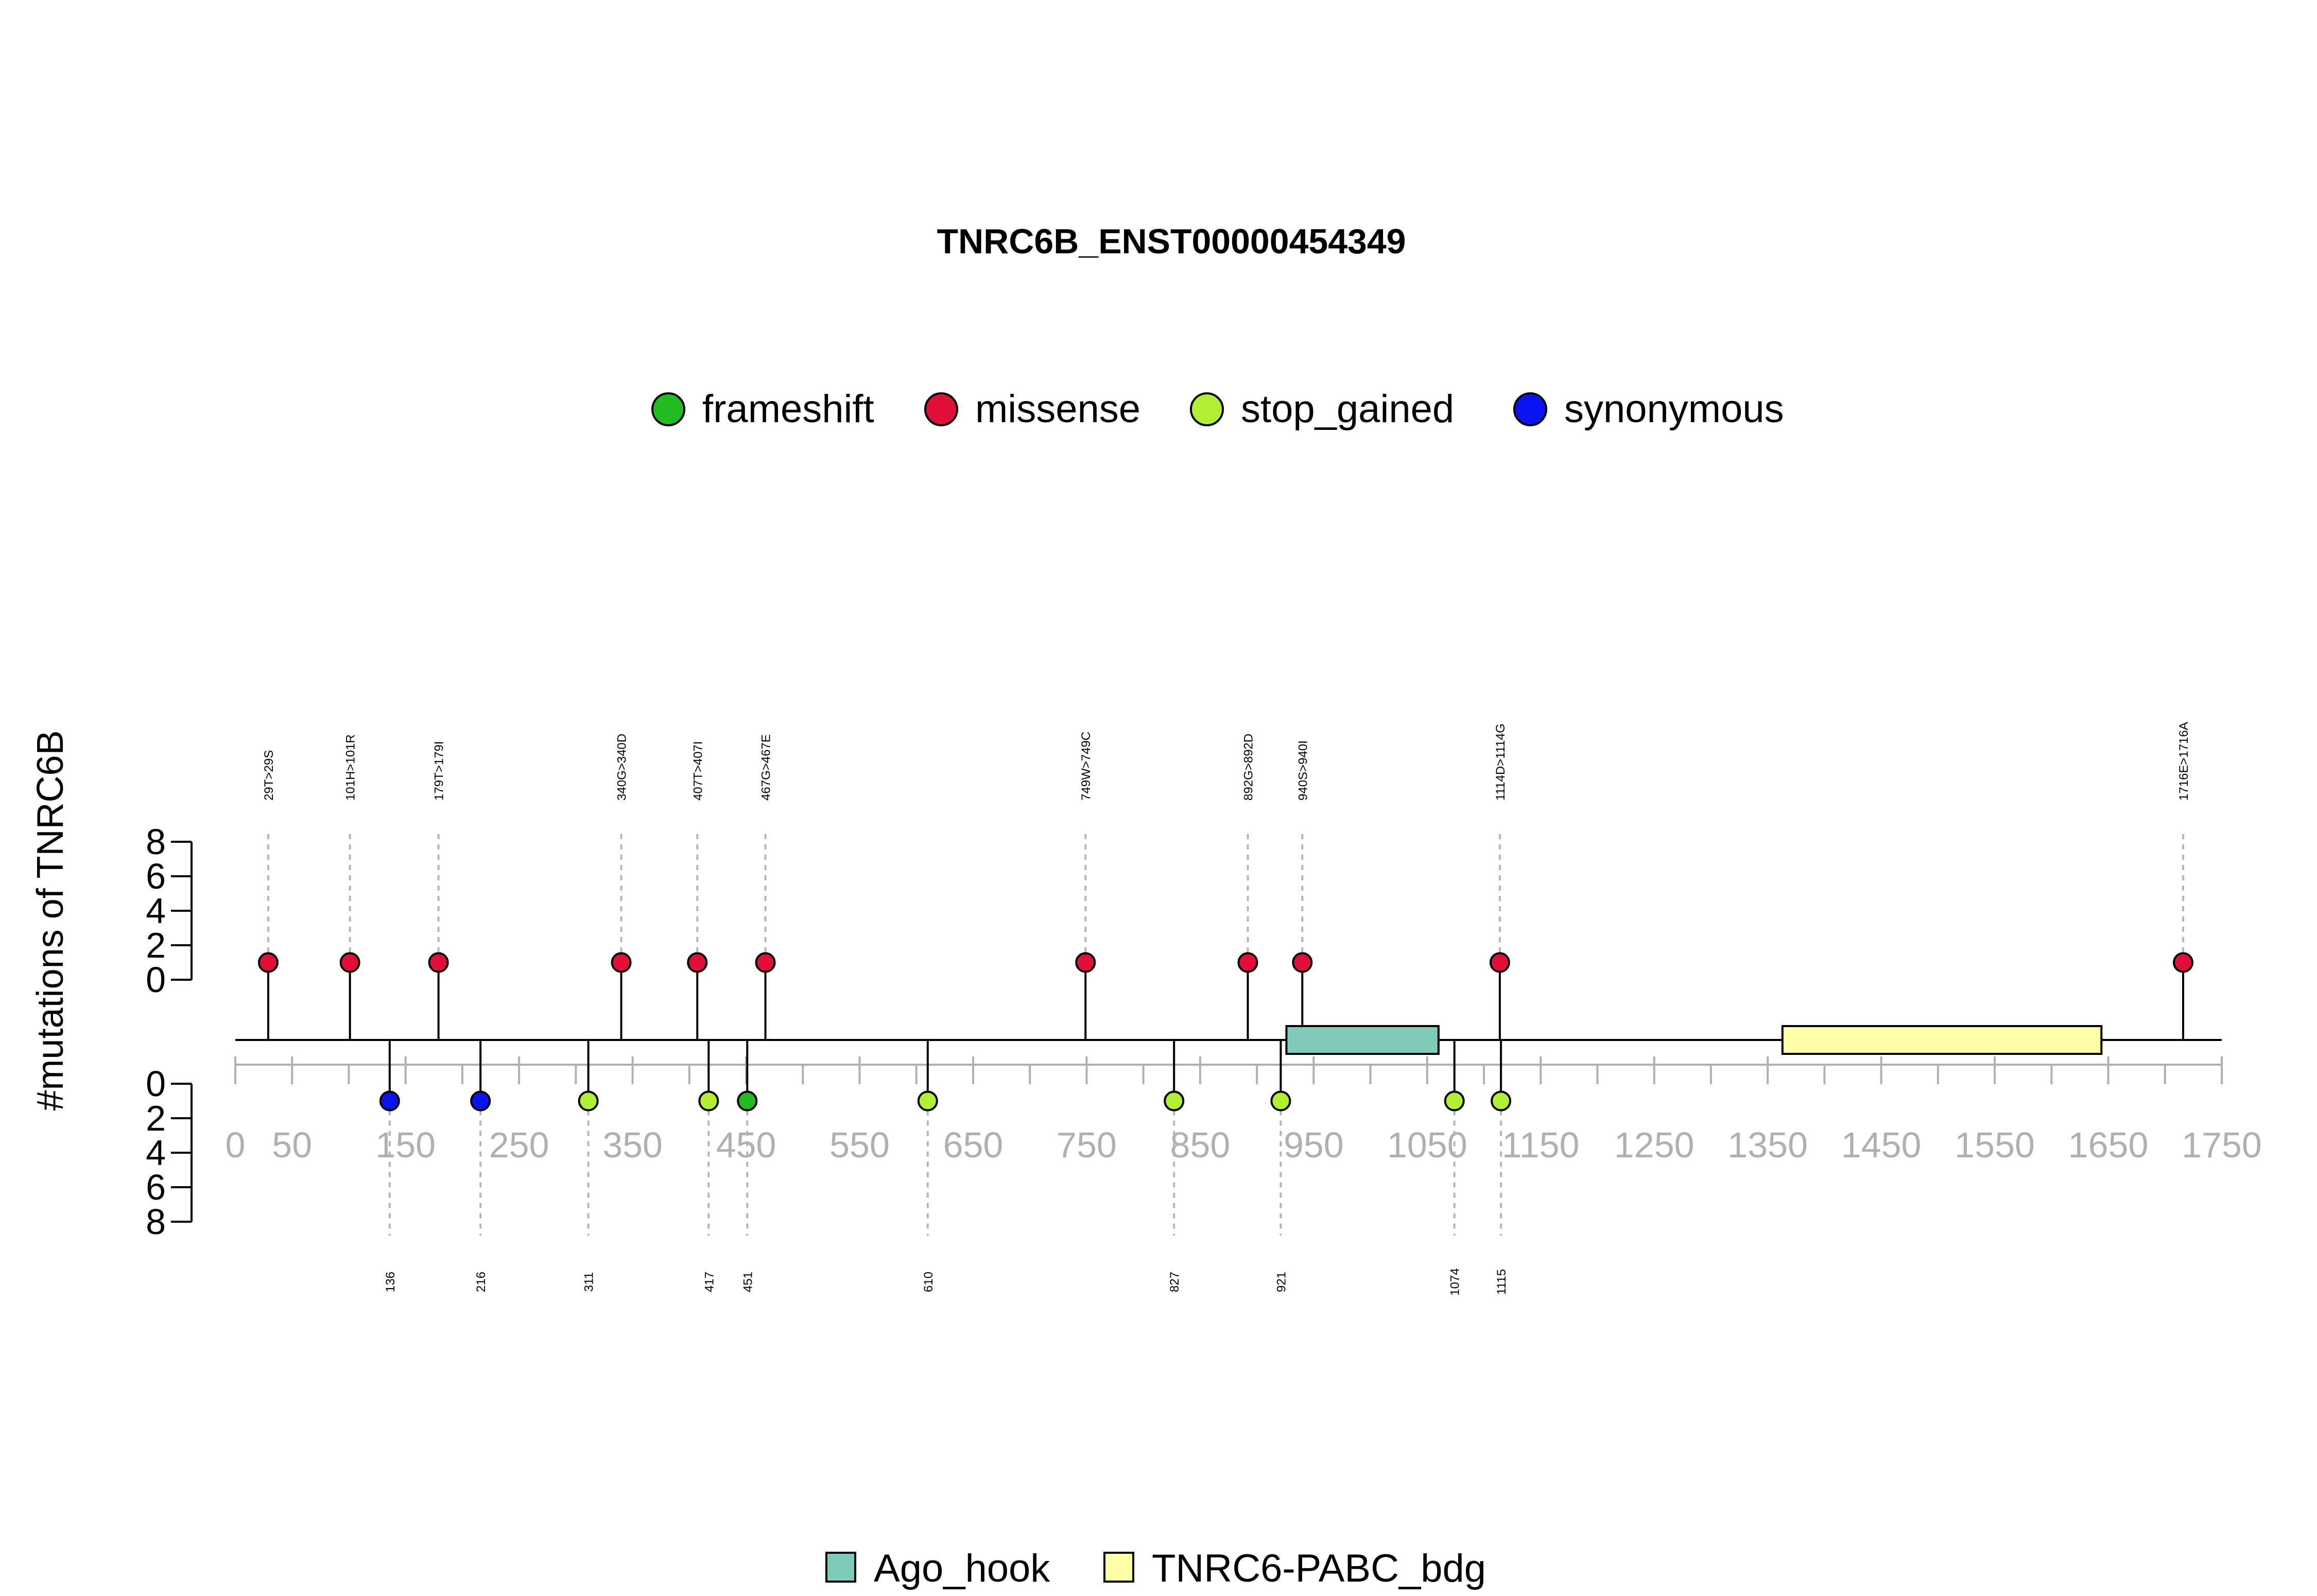 The image size is (2317, 1596). What do you see at coordinates (1175, 1282) in the screenshot?
I see `mutation-label: 827` at bounding box center [1175, 1282].